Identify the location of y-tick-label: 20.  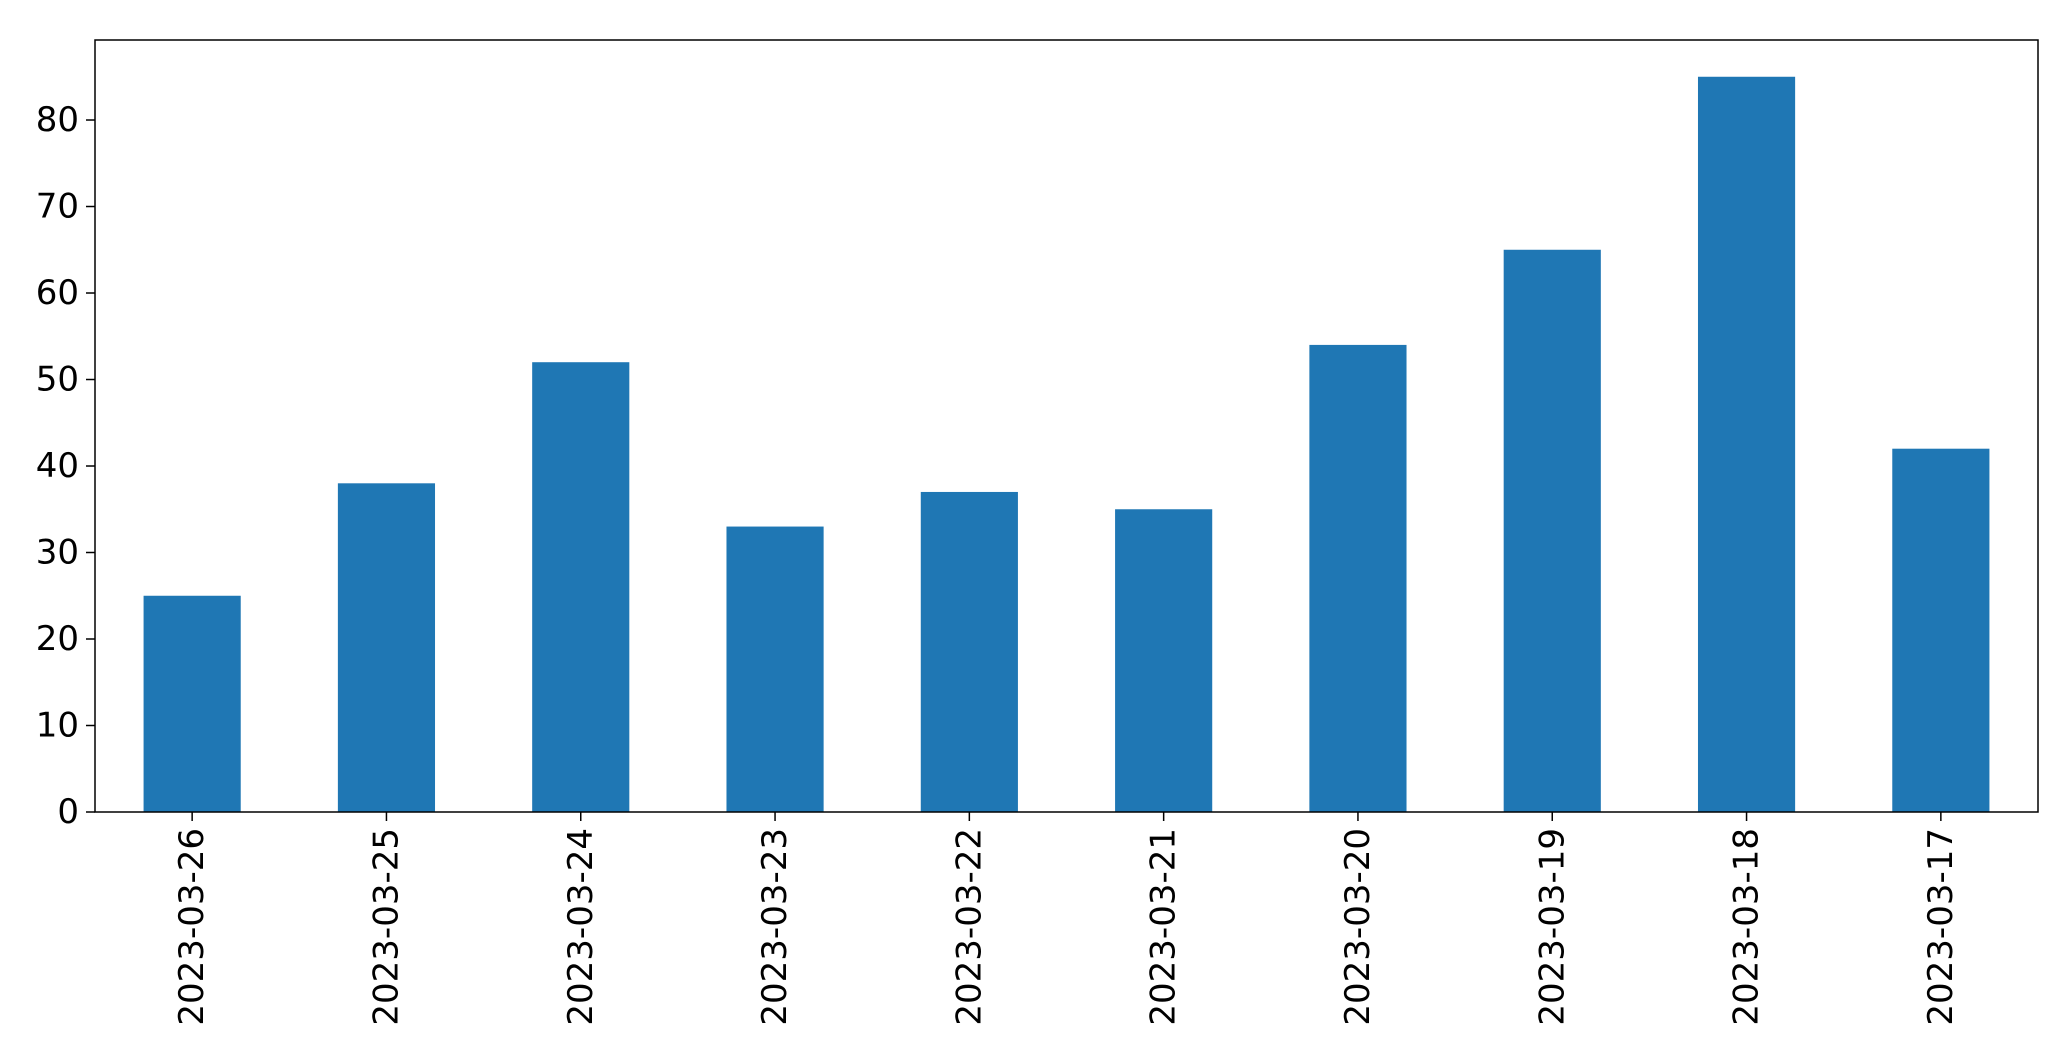
(57, 639).